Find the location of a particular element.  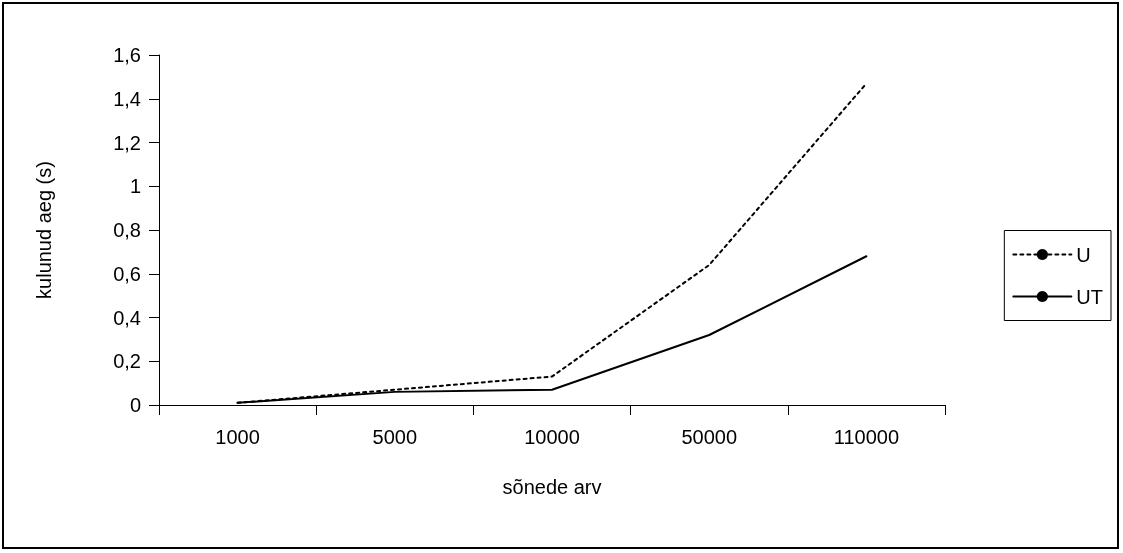

y-tick-label: 1,6 is located at coordinates (127, 55).